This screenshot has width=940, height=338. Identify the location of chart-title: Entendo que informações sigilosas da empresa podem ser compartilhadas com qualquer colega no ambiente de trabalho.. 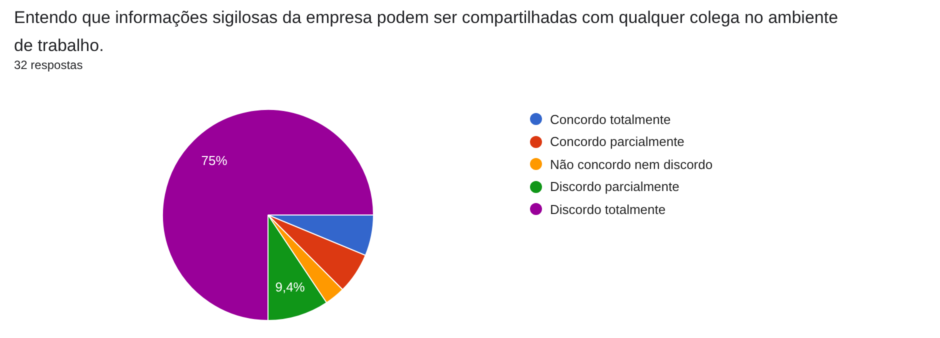
(426, 31).